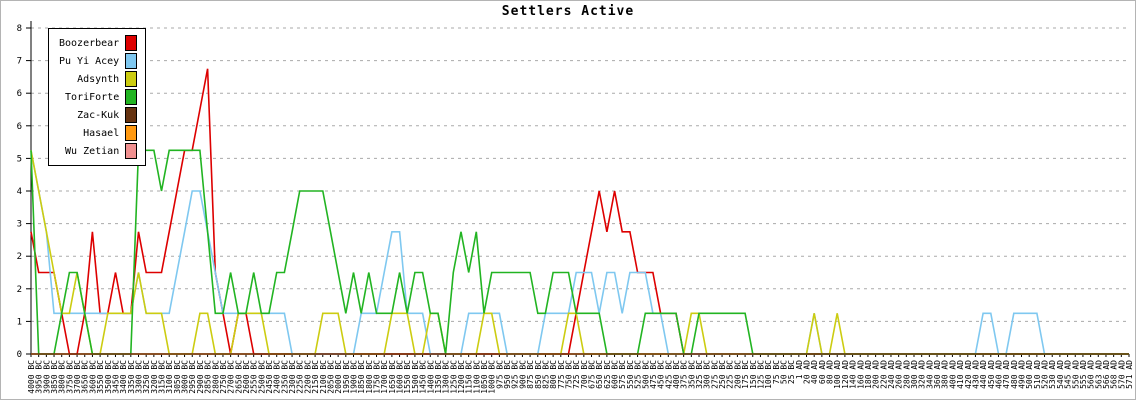 This screenshot has height=400, width=1136. I want to click on x-tick-label: 520 AD, so click(1045, 374).